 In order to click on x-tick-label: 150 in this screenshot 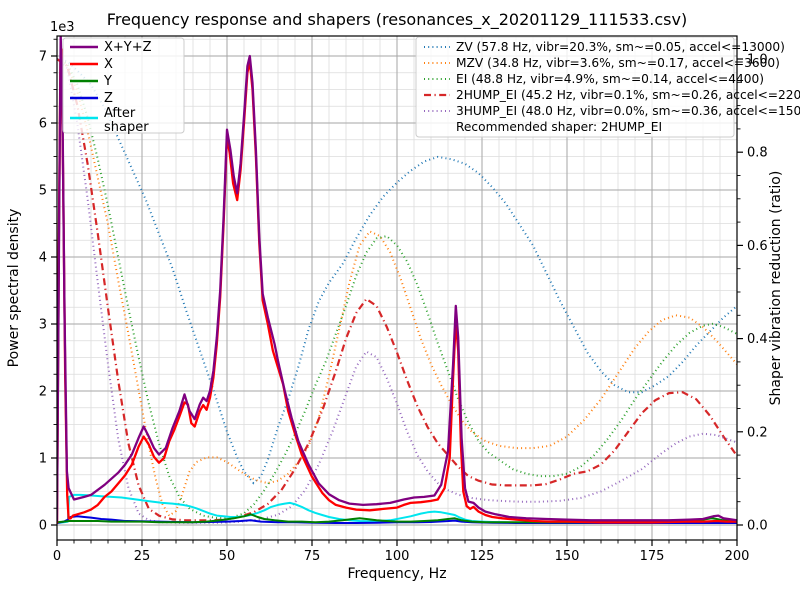, I will do `click(567, 556)`.